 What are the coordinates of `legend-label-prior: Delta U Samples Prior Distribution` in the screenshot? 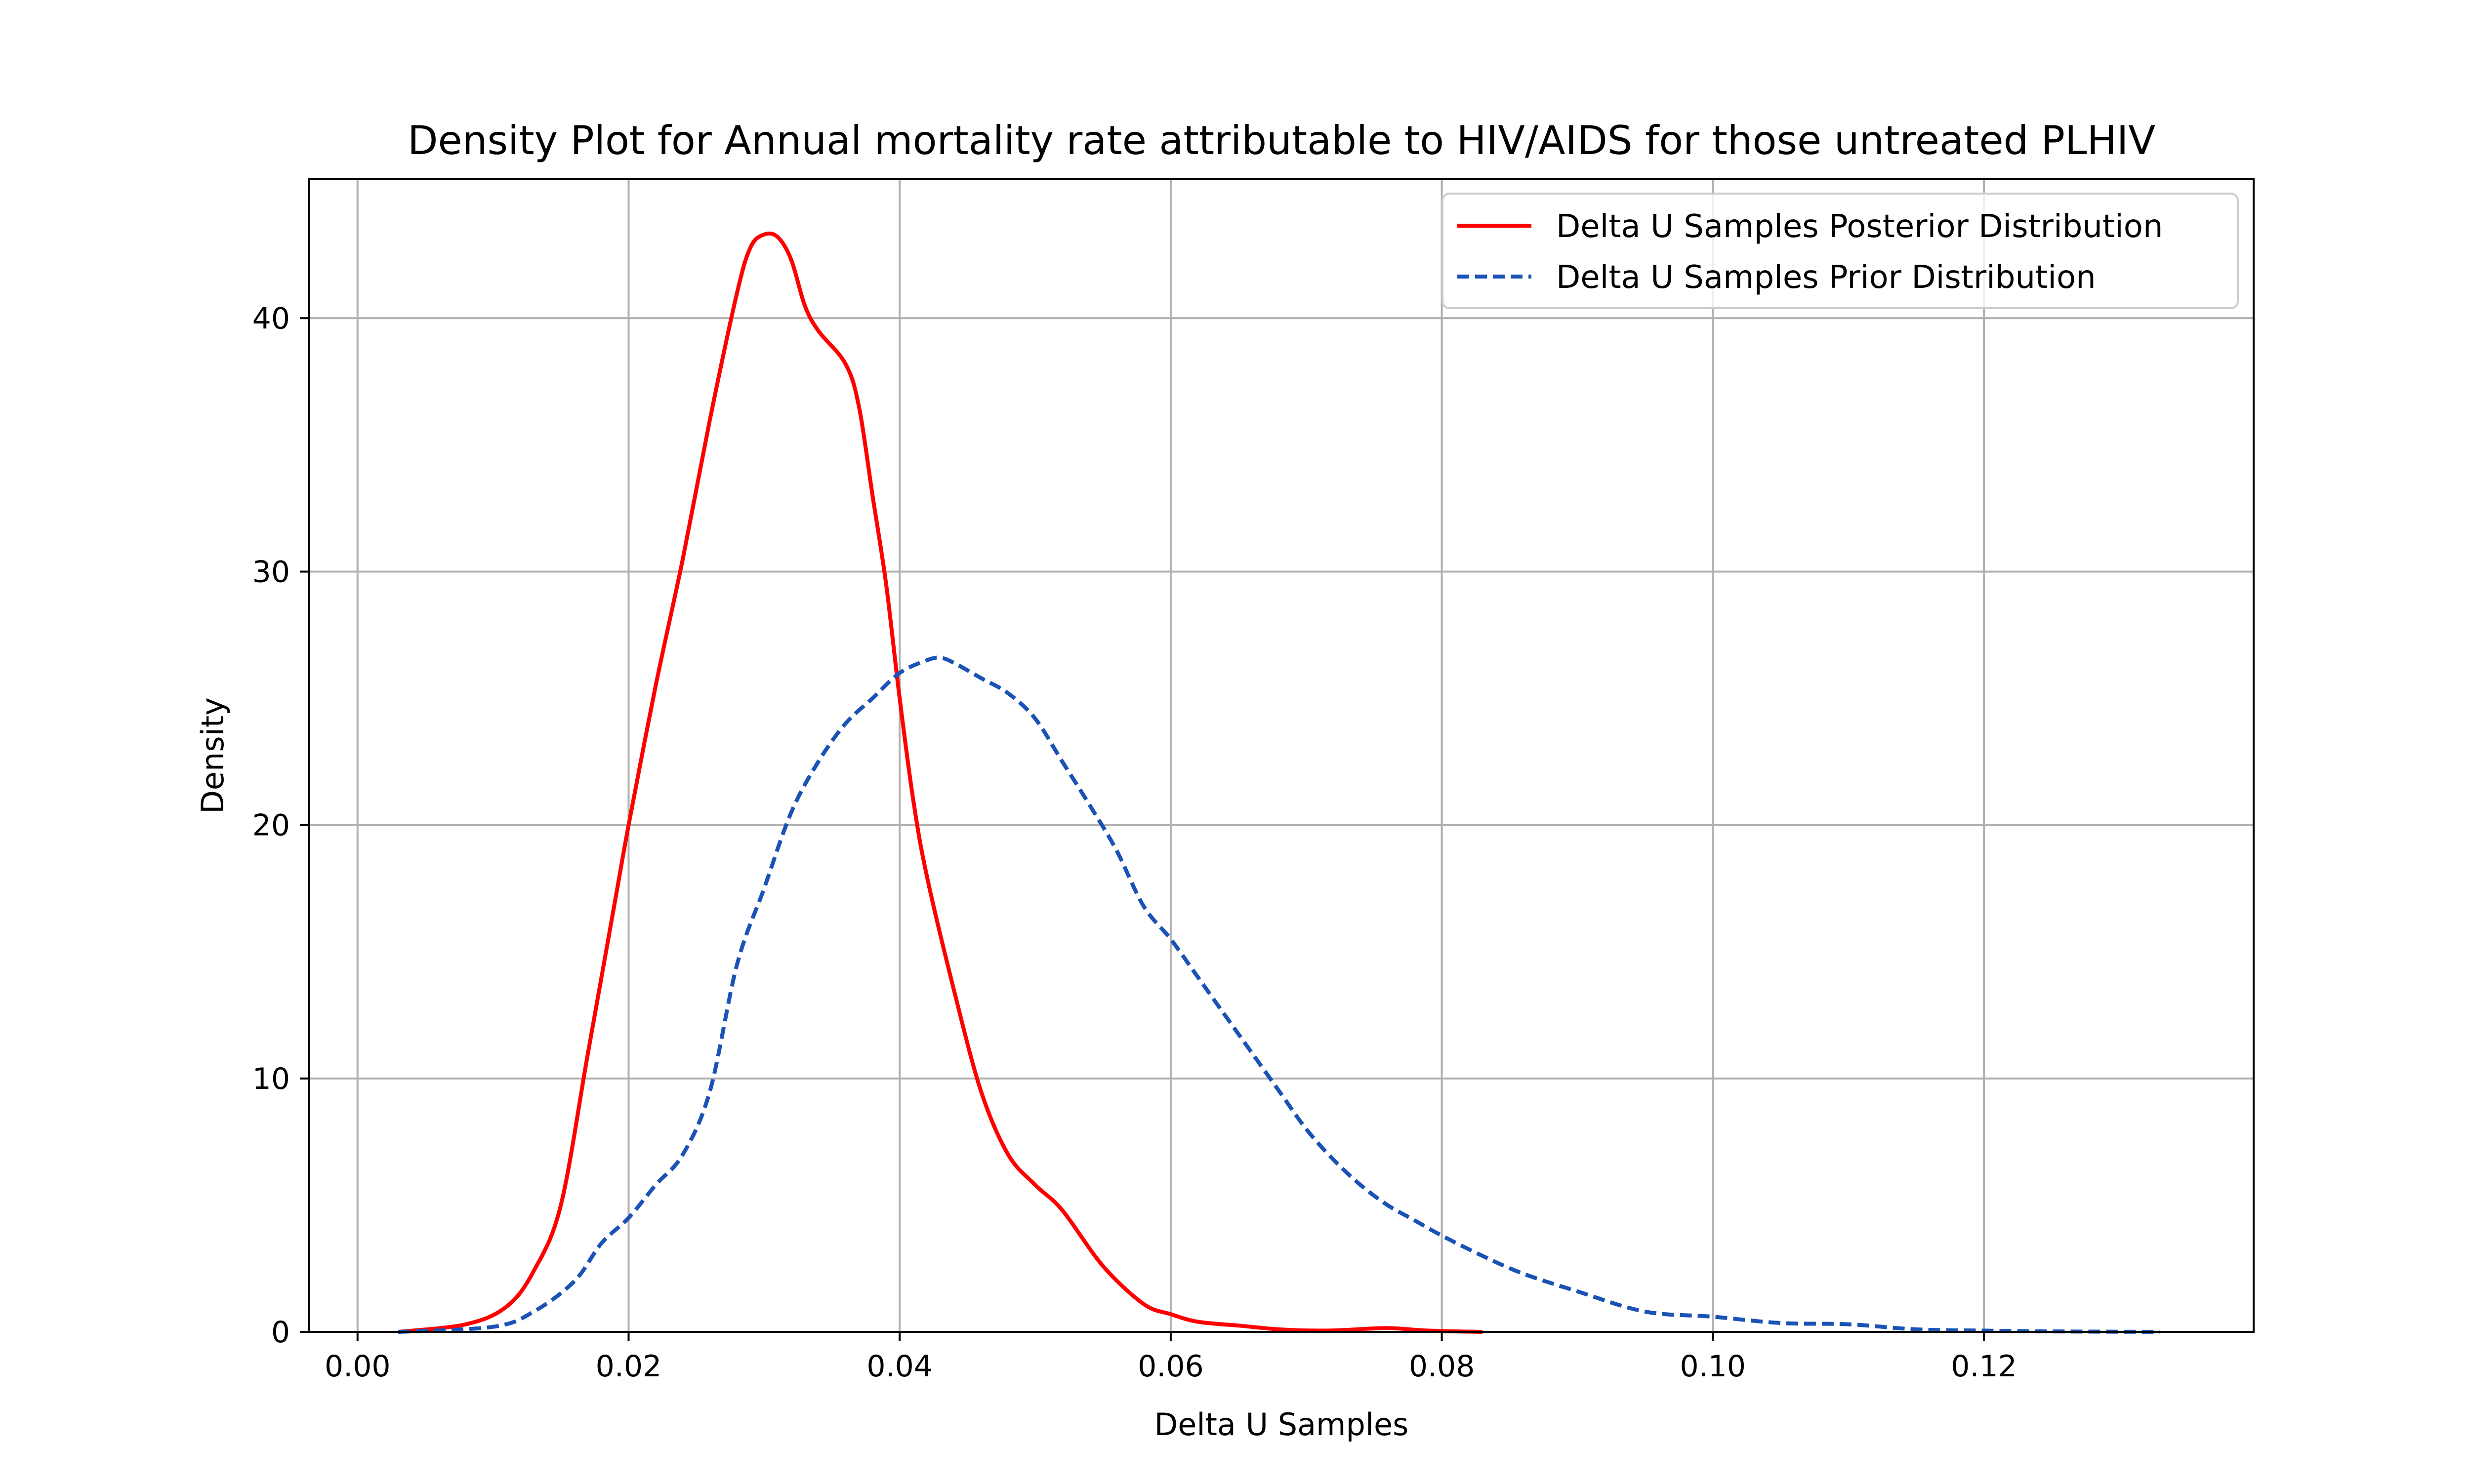 It's located at (1826, 277).